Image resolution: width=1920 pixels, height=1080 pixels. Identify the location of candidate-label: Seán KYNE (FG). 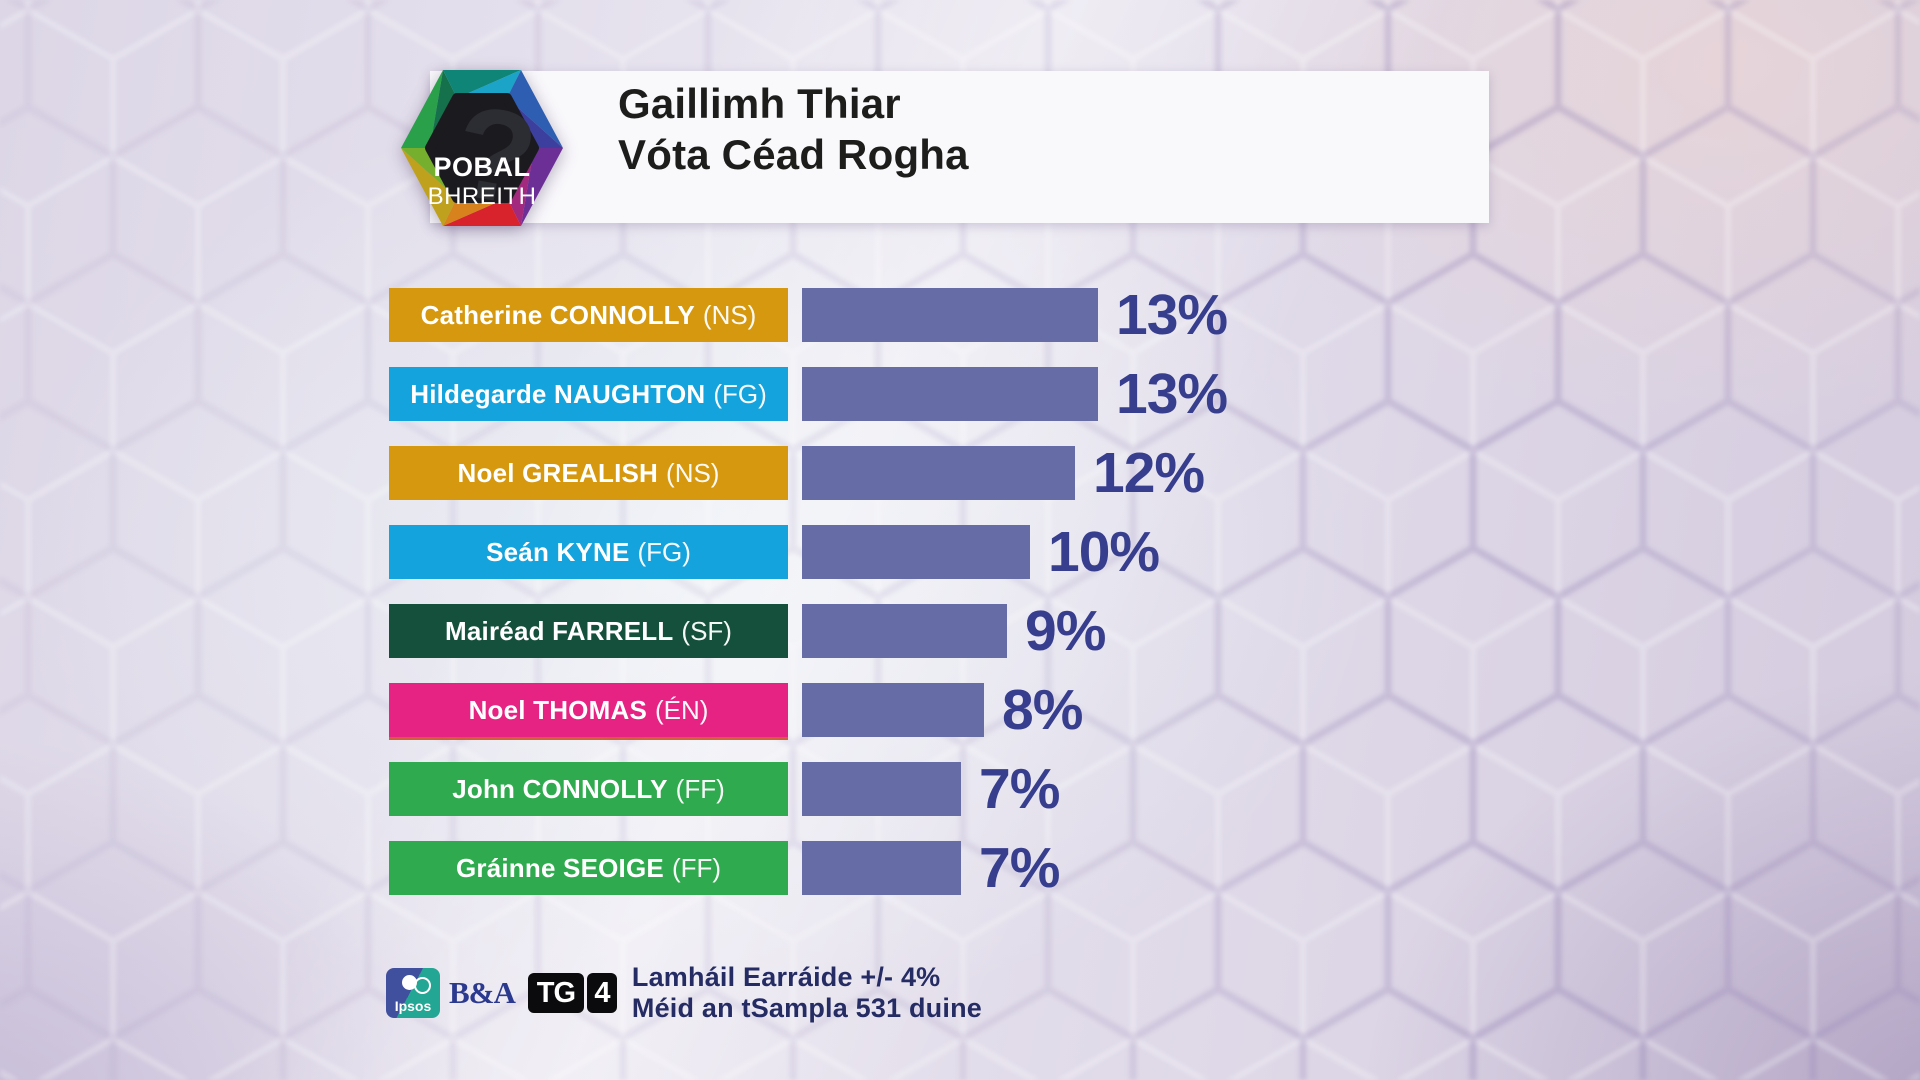
(588, 552).